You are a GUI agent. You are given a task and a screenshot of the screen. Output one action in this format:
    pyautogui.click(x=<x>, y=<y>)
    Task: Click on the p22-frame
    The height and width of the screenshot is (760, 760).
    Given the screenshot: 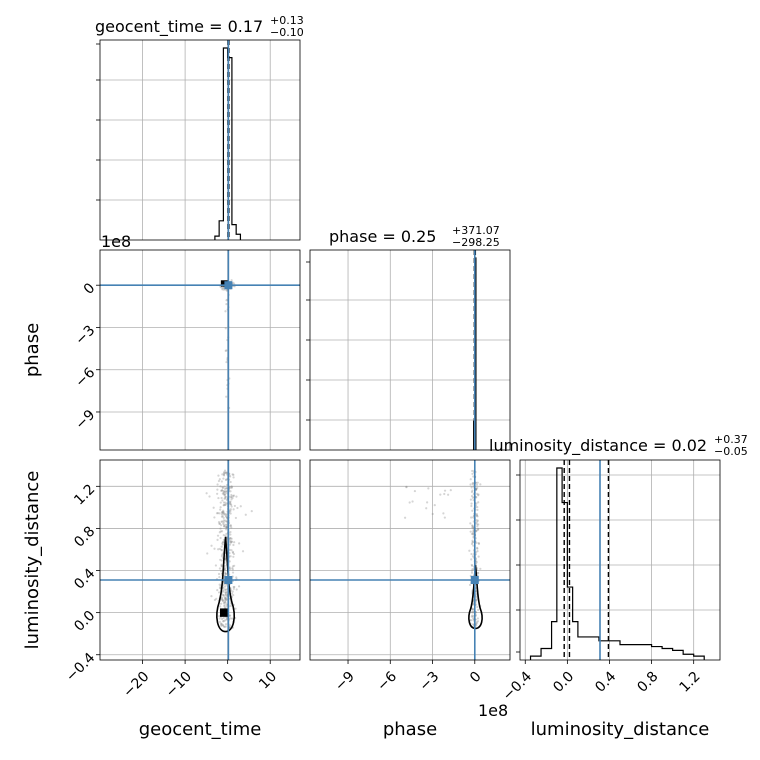 What is the action you would take?
    pyautogui.click(x=620, y=560)
    